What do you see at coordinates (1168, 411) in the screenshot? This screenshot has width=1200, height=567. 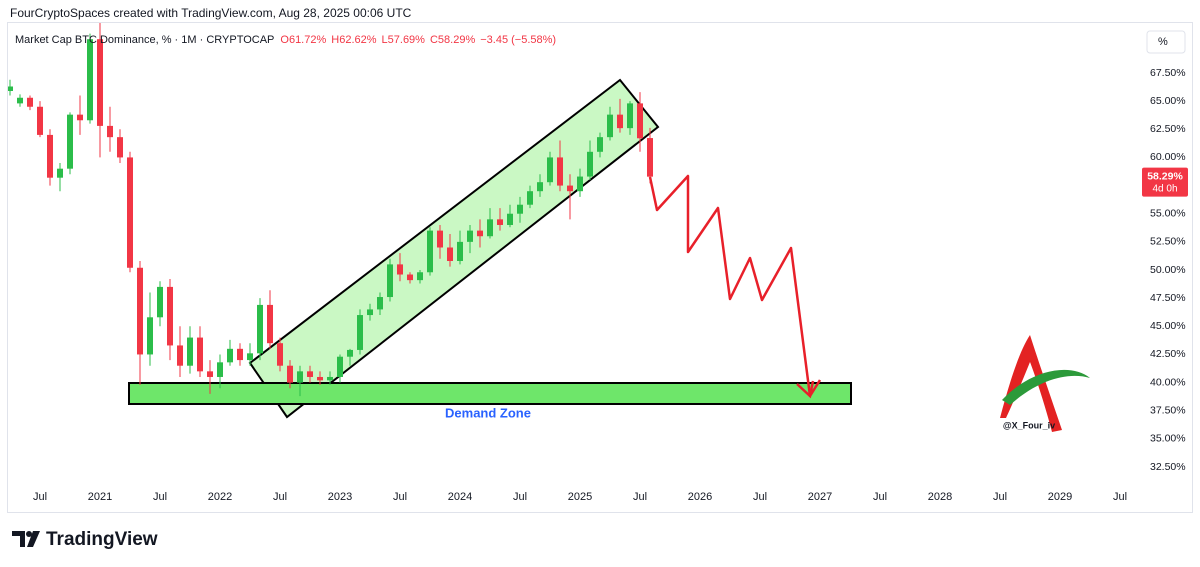 I see `y-tick-label: 37.50%` at bounding box center [1168, 411].